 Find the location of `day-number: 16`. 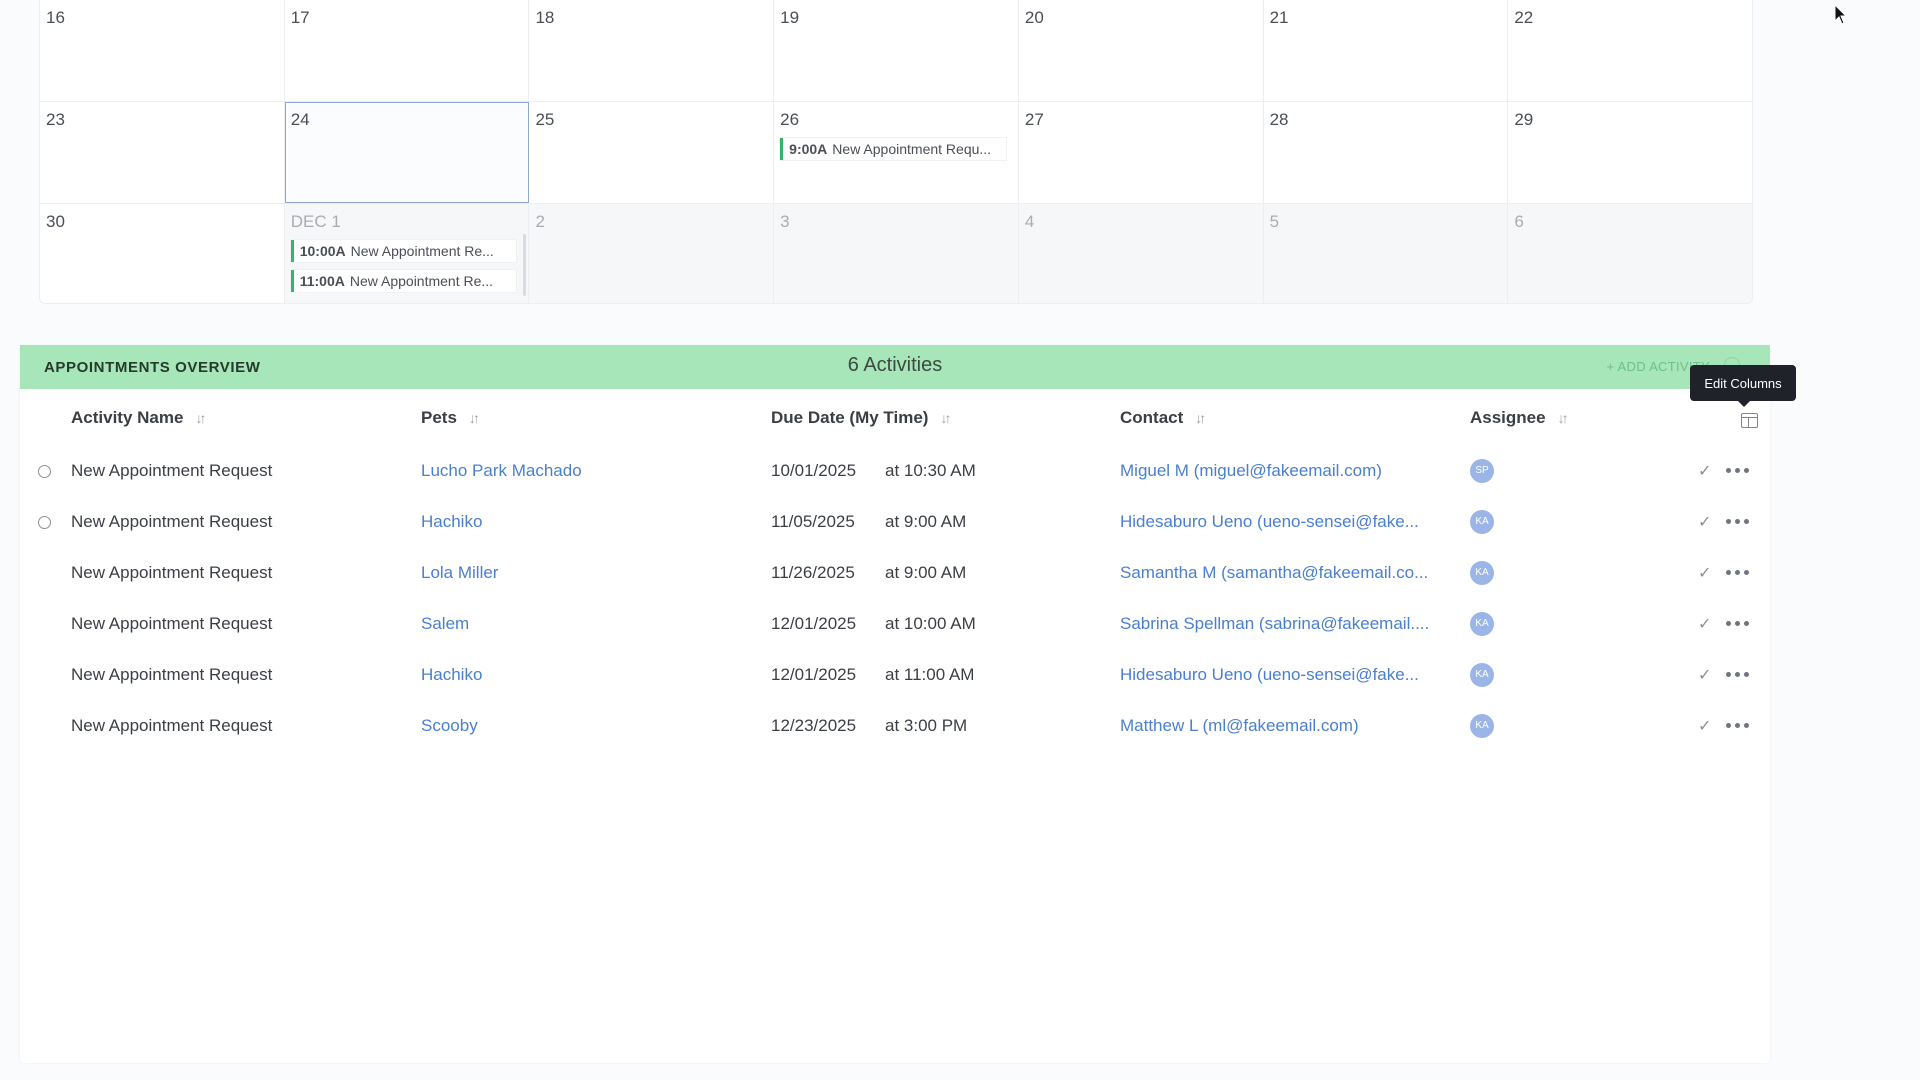

day-number: 16 is located at coordinates (55, 17).